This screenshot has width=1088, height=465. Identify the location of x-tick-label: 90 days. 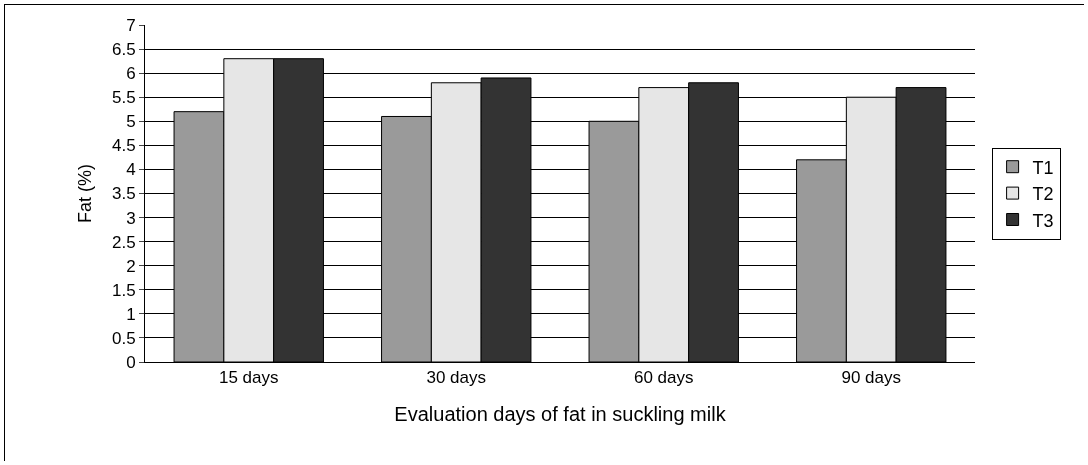
(871, 378).